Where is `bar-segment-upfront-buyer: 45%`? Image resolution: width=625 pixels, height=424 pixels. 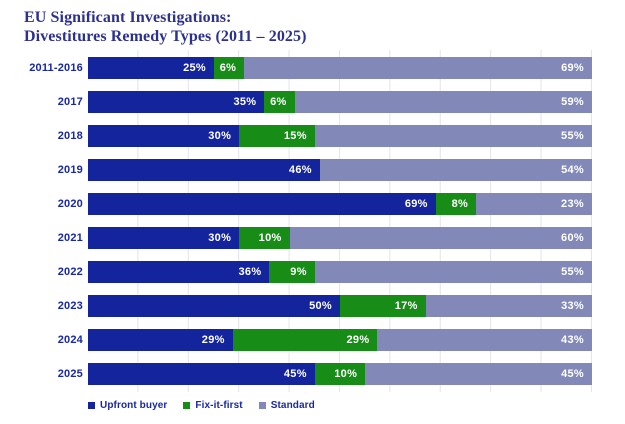
bar-segment-upfront-buyer: 45% is located at coordinates (201, 374).